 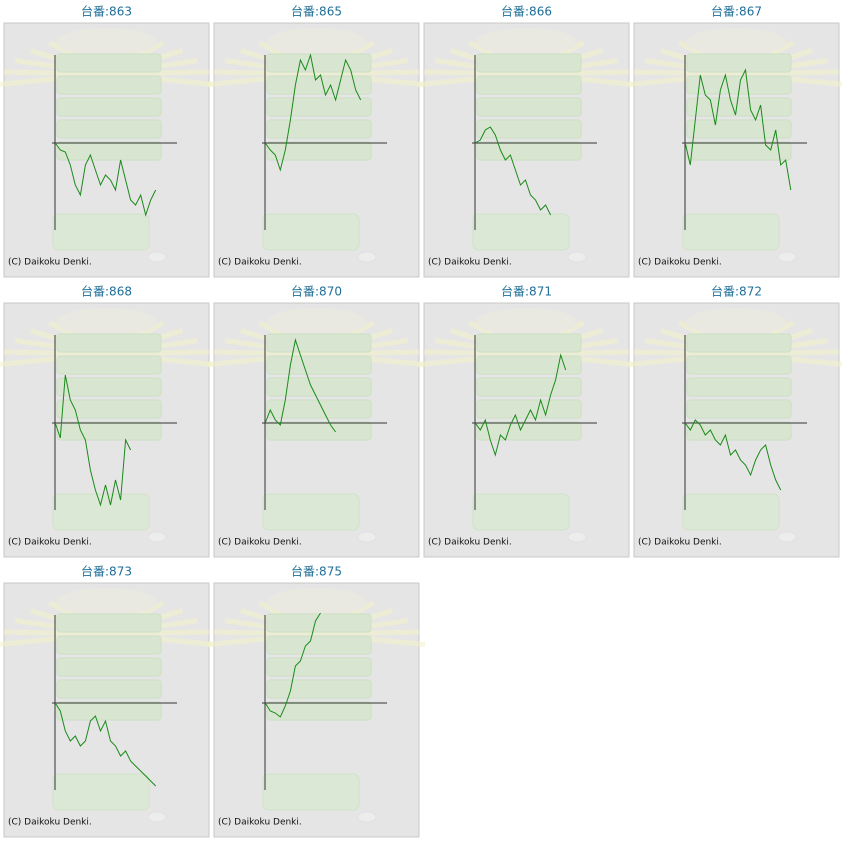 What do you see at coordinates (736, 11) in the screenshot?
I see `panel-title: 台番:867` at bounding box center [736, 11].